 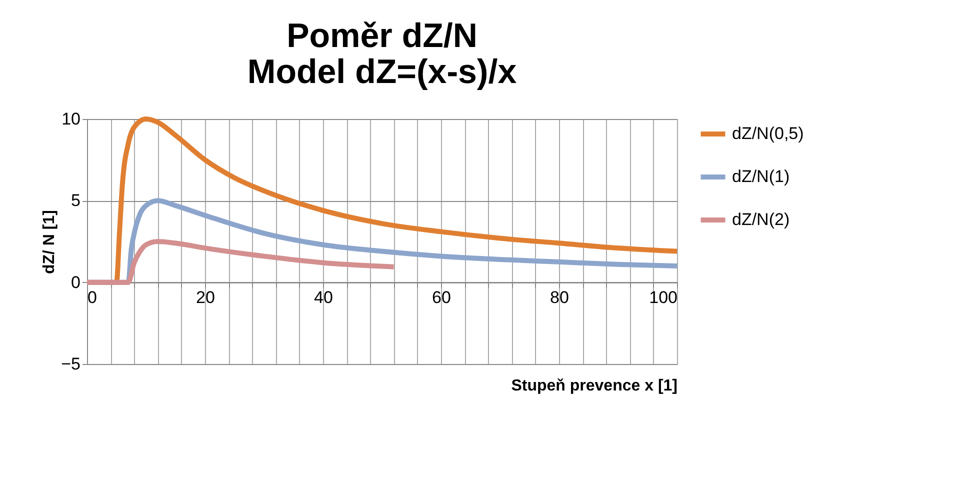 What do you see at coordinates (71, 119) in the screenshot?
I see `y-tick-label: 10` at bounding box center [71, 119].